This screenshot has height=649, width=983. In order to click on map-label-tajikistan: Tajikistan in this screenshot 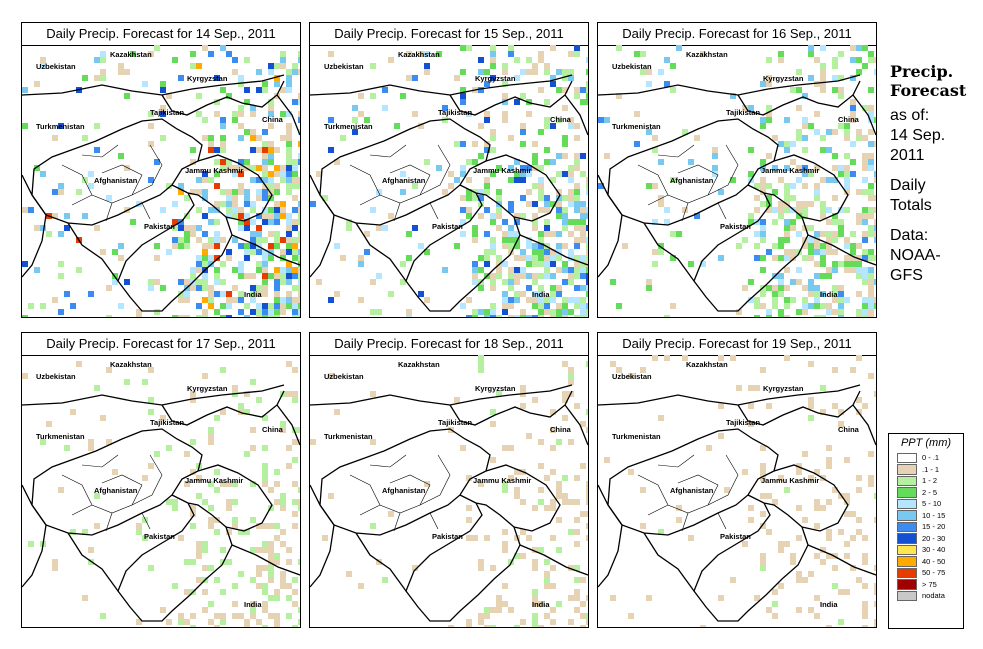, I will do `click(455, 422)`.